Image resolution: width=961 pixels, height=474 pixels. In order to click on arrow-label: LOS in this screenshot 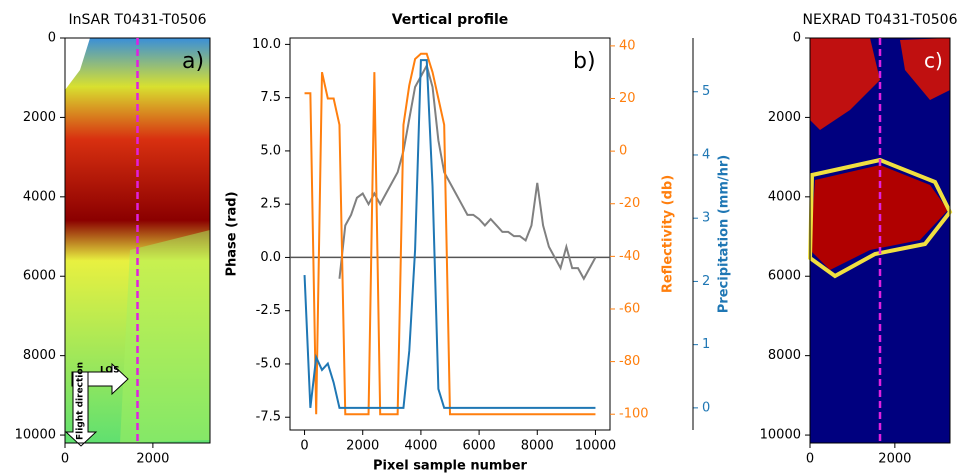, I will do `click(110, 371)`.